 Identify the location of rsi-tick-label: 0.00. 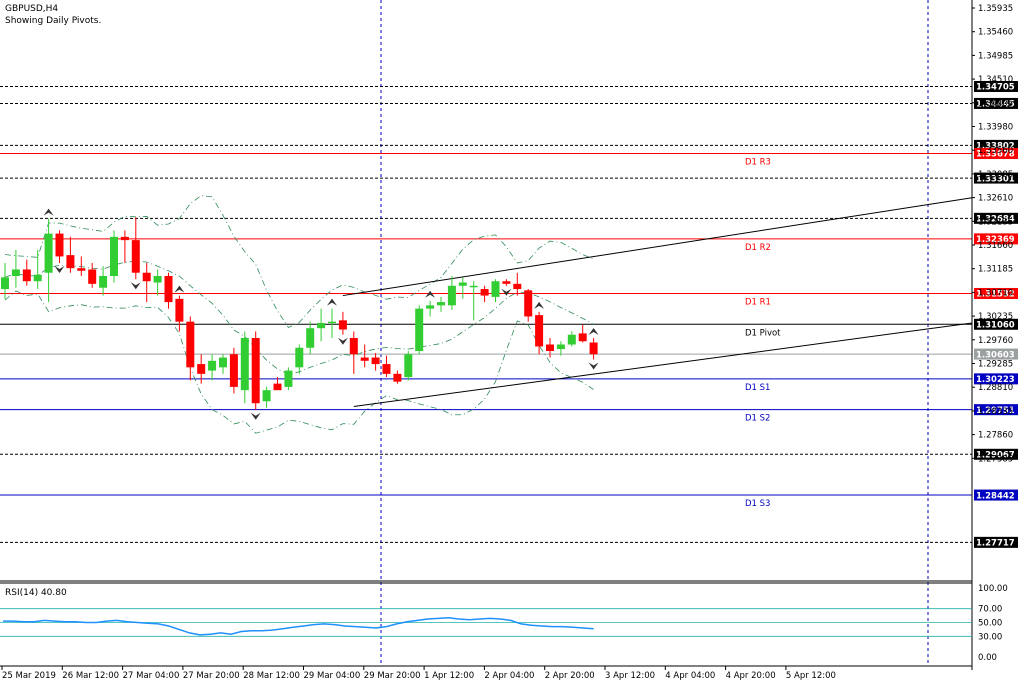
(987, 658).